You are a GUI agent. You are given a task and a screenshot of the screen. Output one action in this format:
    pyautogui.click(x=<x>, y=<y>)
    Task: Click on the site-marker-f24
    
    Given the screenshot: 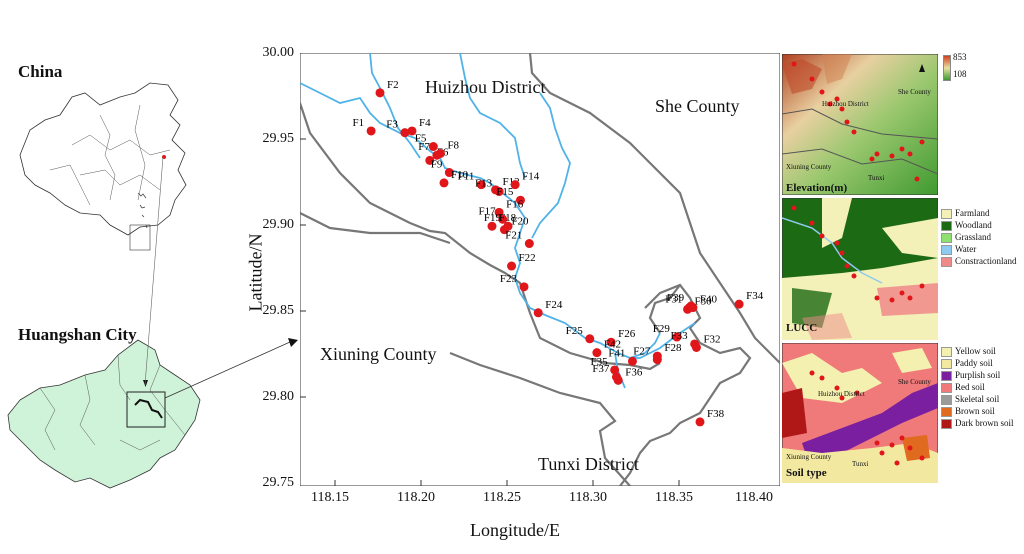 What is the action you would take?
    pyautogui.click(x=538, y=313)
    